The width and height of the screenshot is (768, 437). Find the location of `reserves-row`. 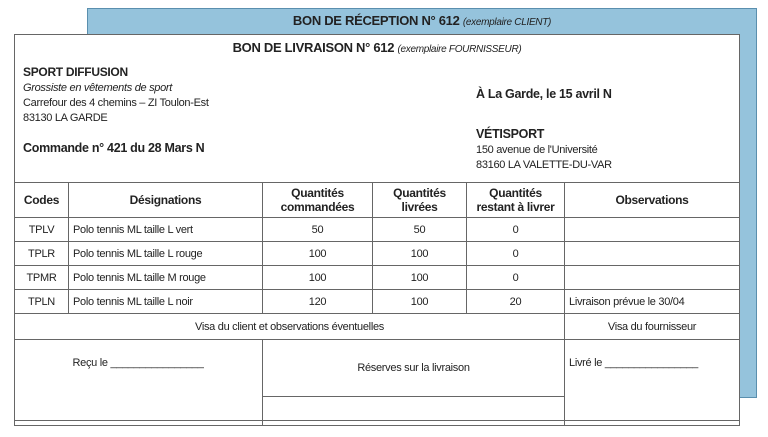

reserves-row is located at coordinates (377, 411).